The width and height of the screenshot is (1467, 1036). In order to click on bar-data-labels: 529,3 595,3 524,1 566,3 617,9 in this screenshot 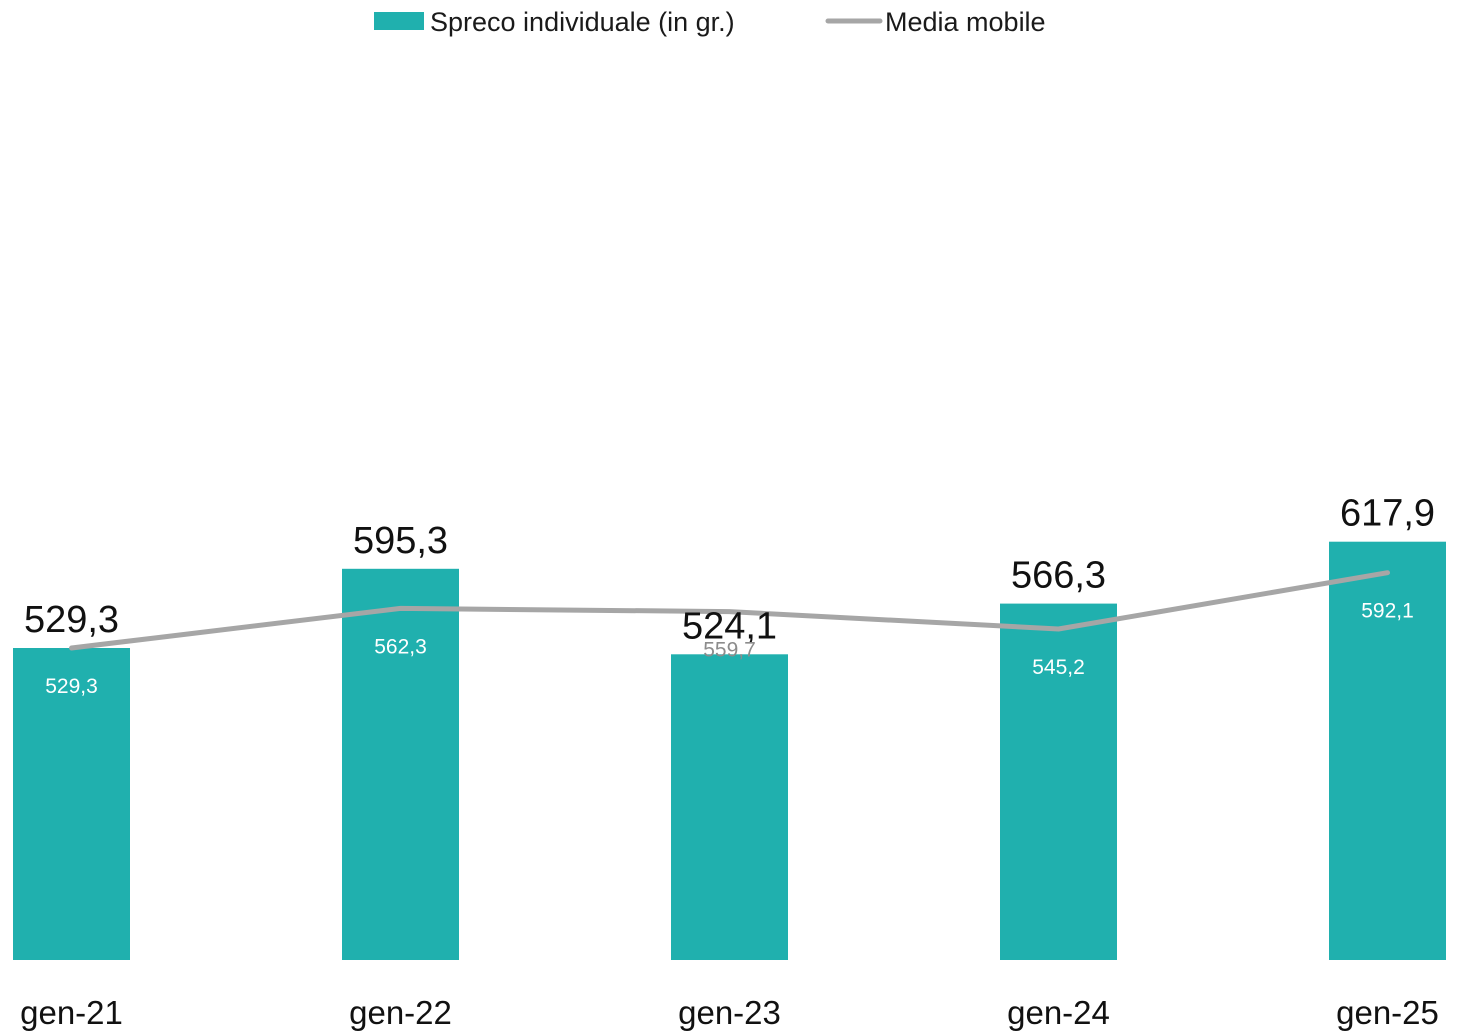, I will do `click(729, 570)`.